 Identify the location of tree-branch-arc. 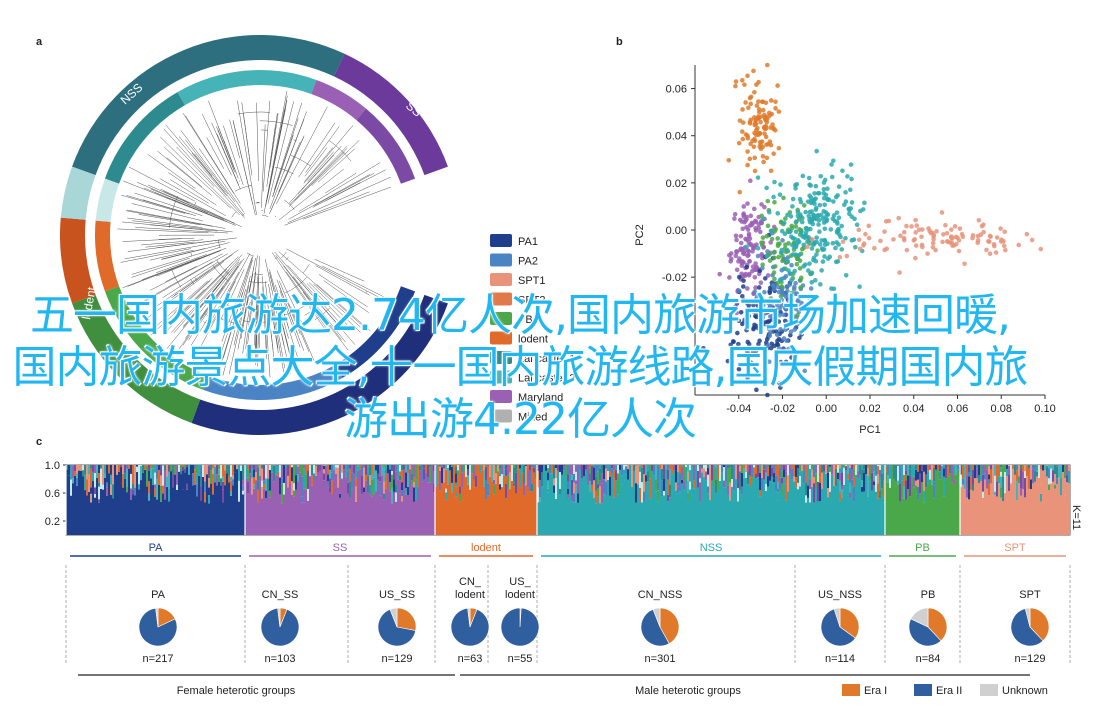
(223, 320).